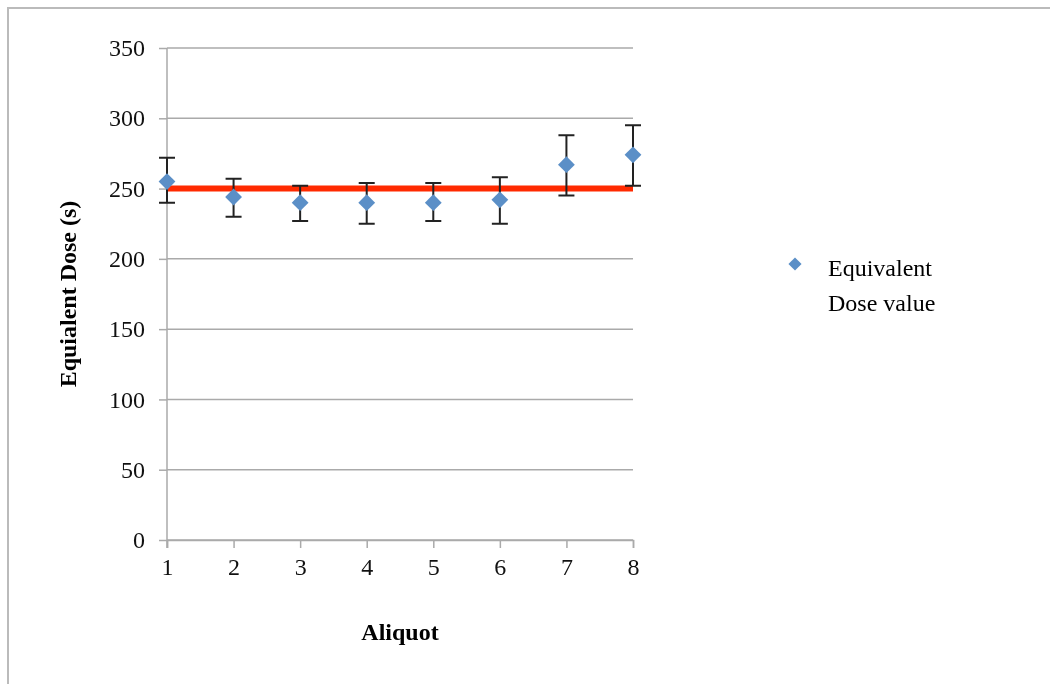  Describe the element at coordinates (127, 259) in the screenshot. I see `y-tick-label: 200` at that location.